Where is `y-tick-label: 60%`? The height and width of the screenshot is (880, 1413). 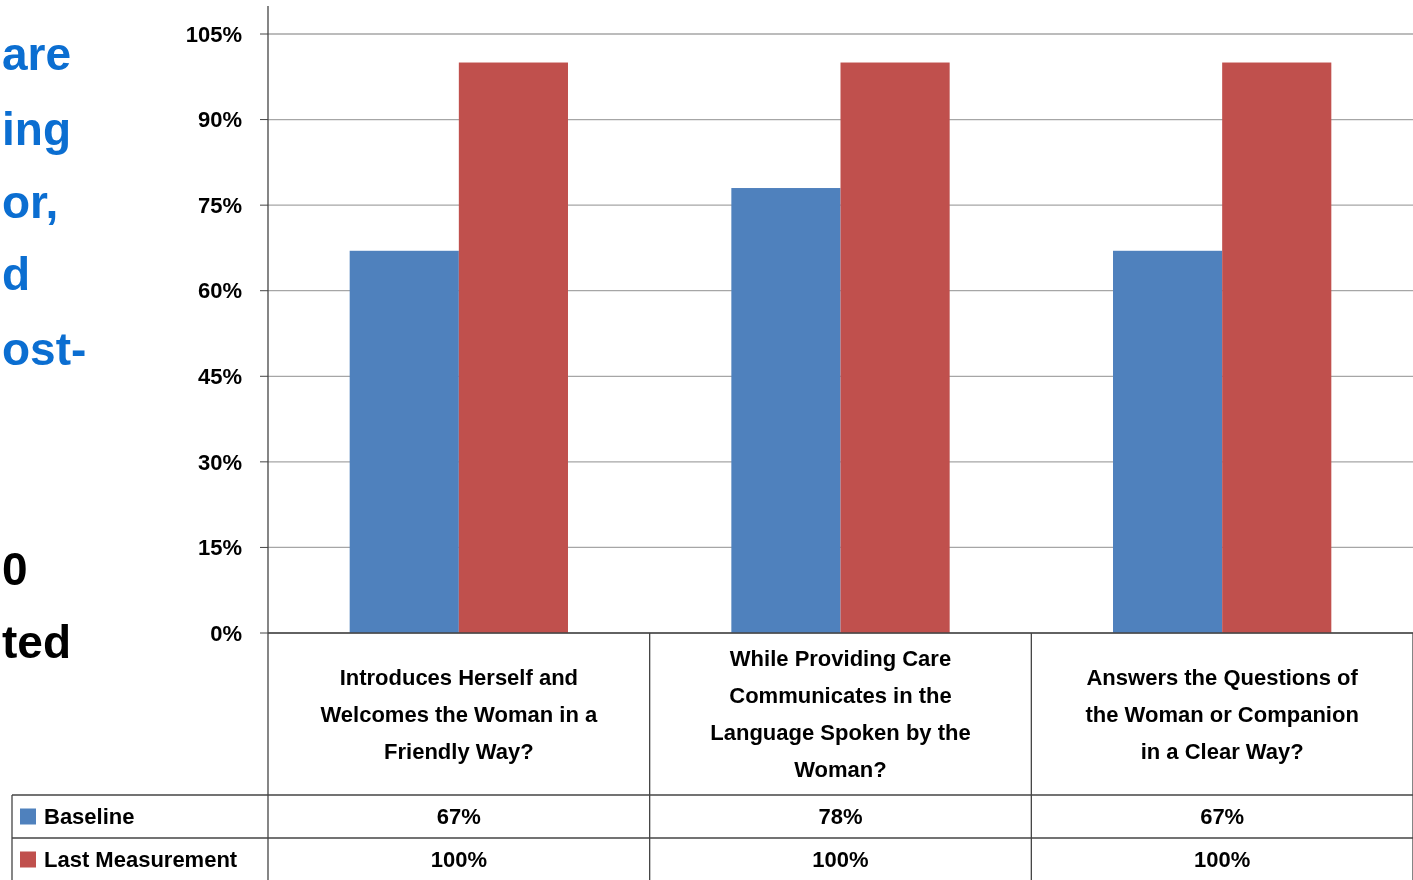
y-tick-label: 60% is located at coordinates (219, 291).